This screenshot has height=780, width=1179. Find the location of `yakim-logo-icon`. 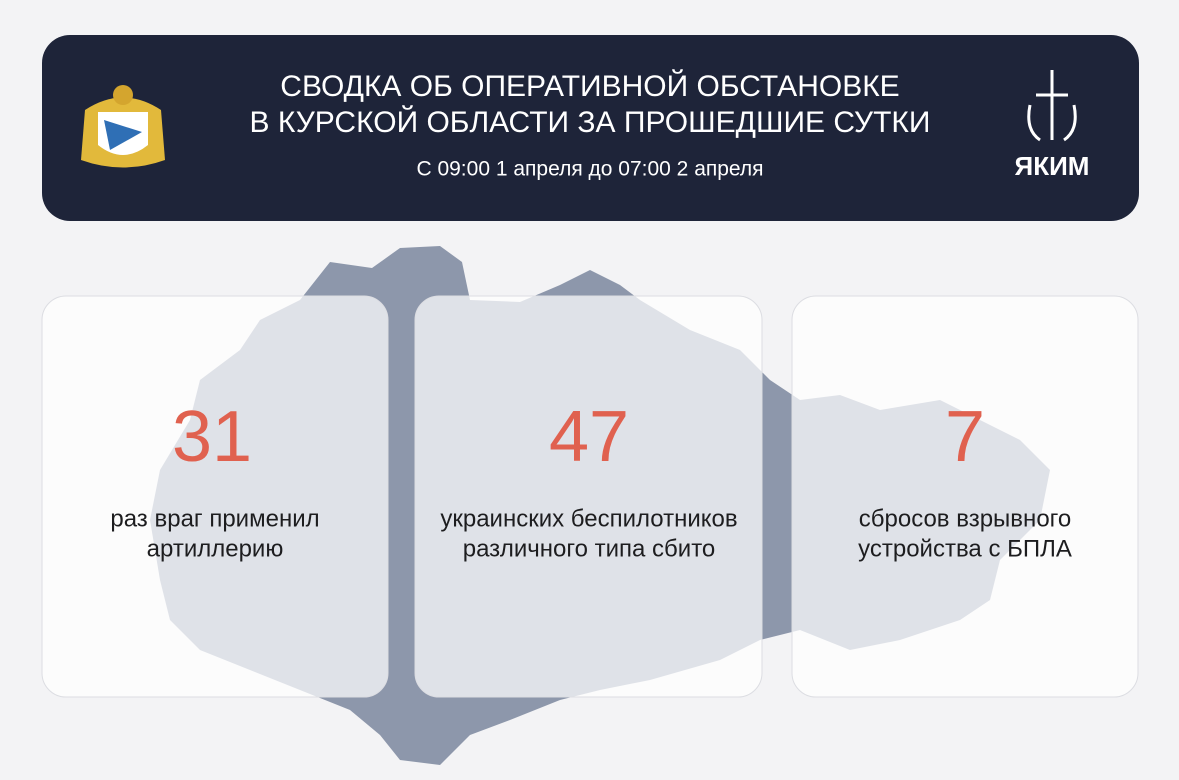

yakim-logo-icon is located at coordinates (1052, 106).